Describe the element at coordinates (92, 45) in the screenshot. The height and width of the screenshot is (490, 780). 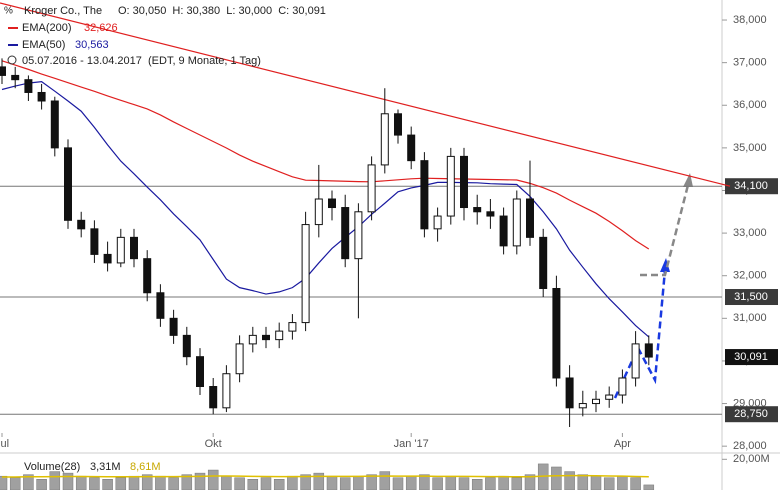
I see `legend-value: 30,563` at that location.